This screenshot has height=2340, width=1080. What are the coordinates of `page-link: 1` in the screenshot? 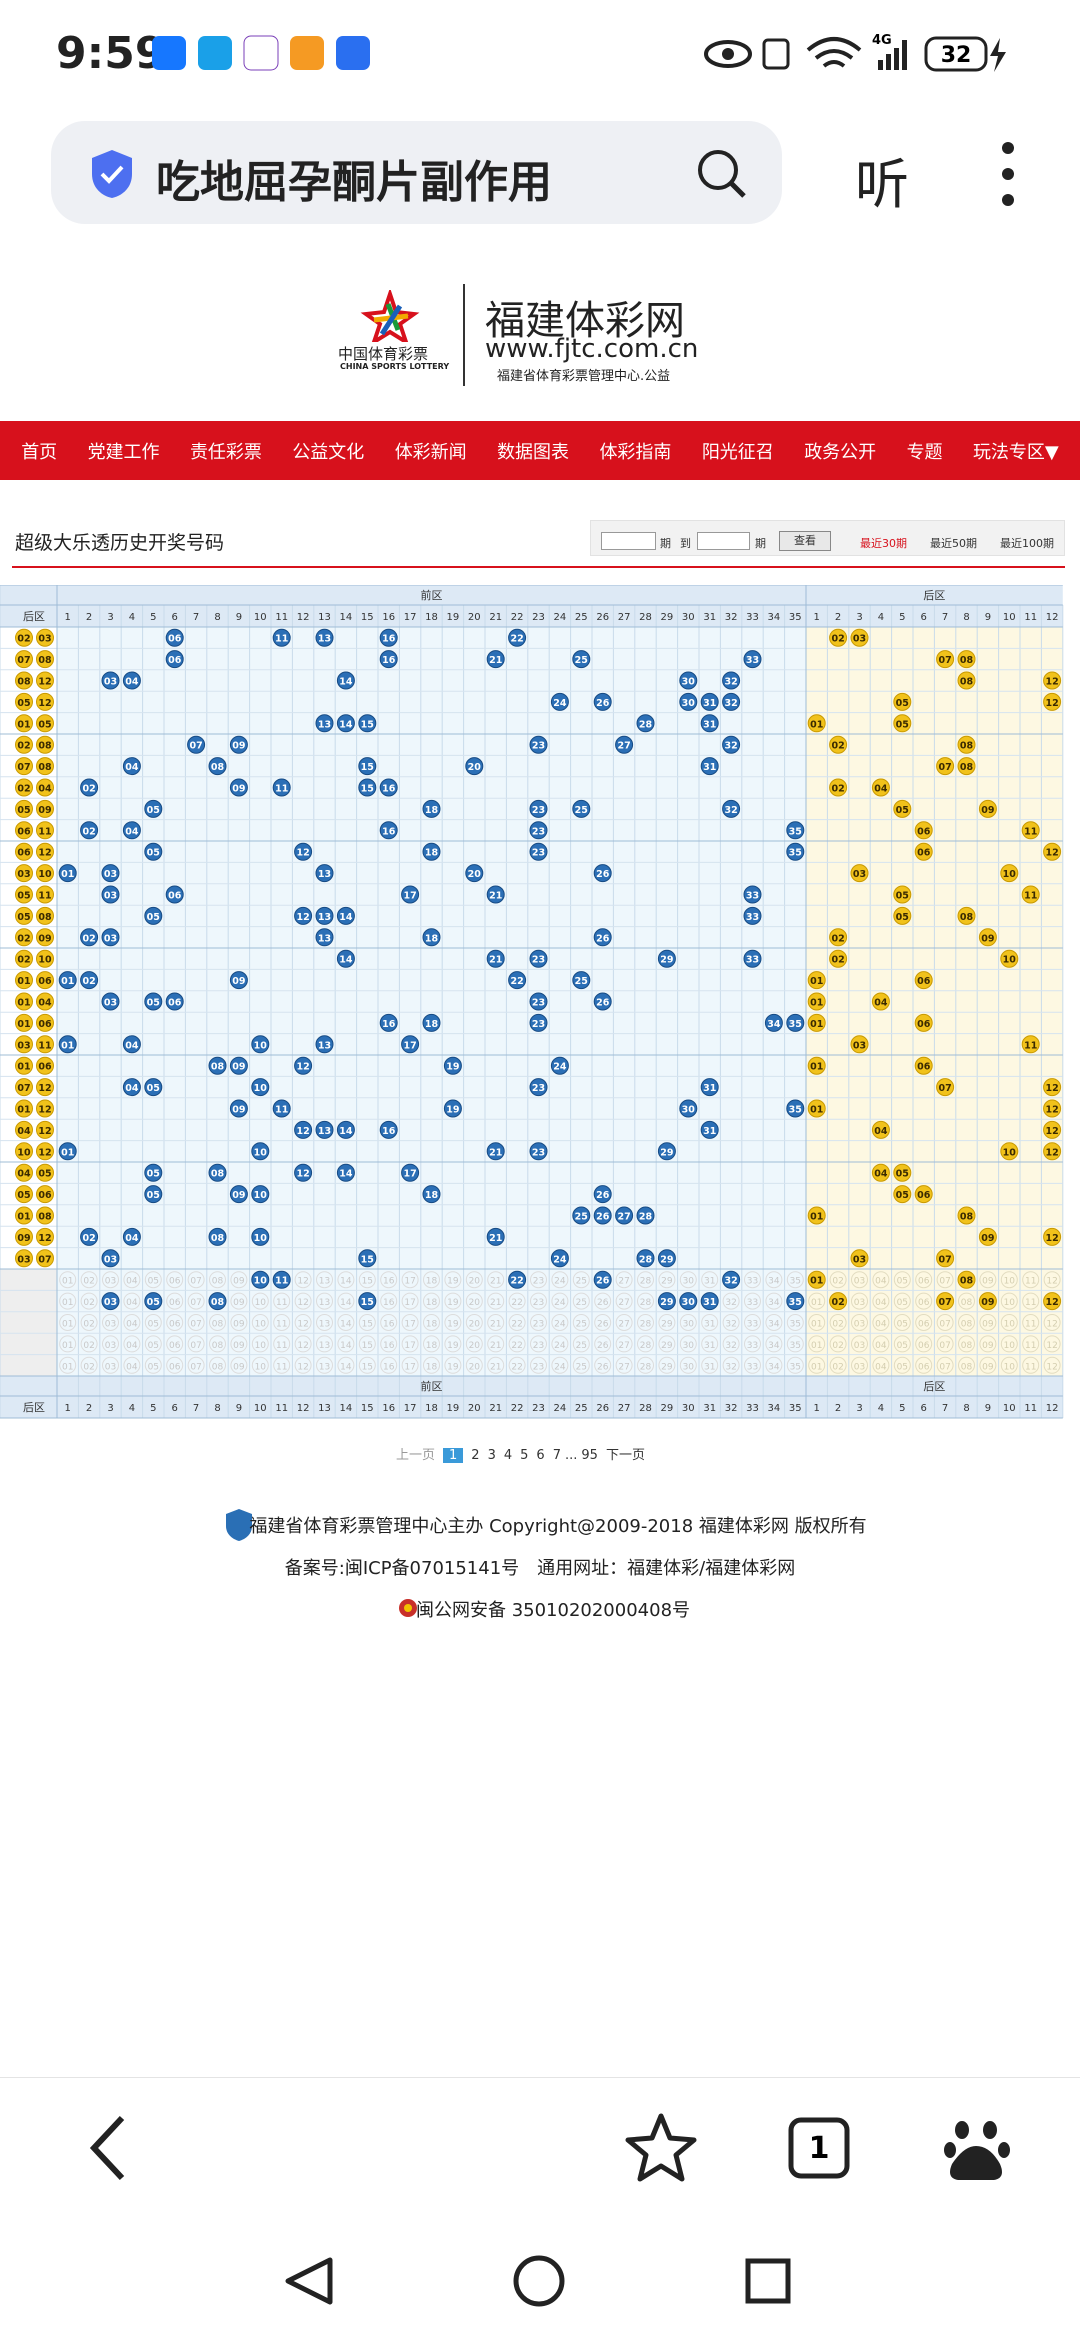 It's located at (453, 1455).